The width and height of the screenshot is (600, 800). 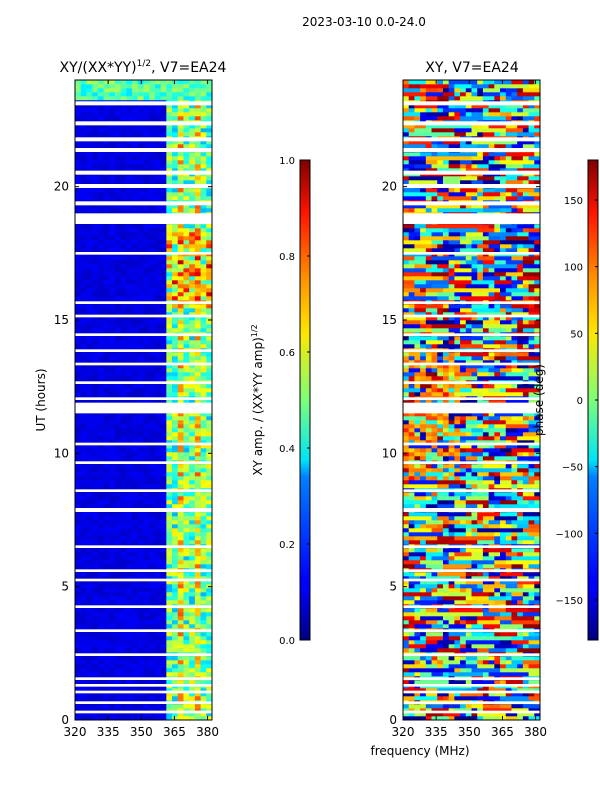 I want to click on colorbar-tick-label: 0.8, so click(x=287, y=257).